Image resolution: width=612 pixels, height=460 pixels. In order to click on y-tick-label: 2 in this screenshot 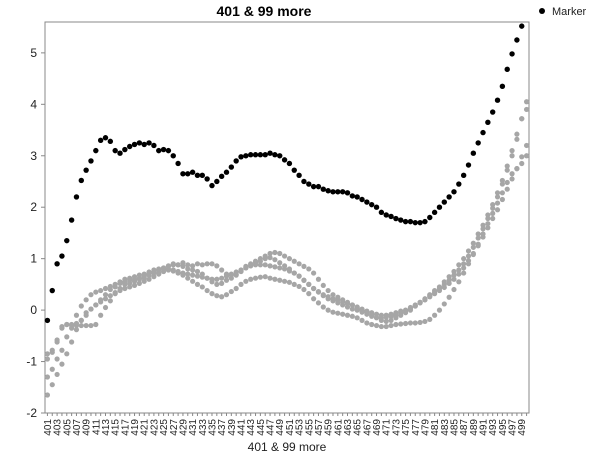, I will do `click(33, 207)`.